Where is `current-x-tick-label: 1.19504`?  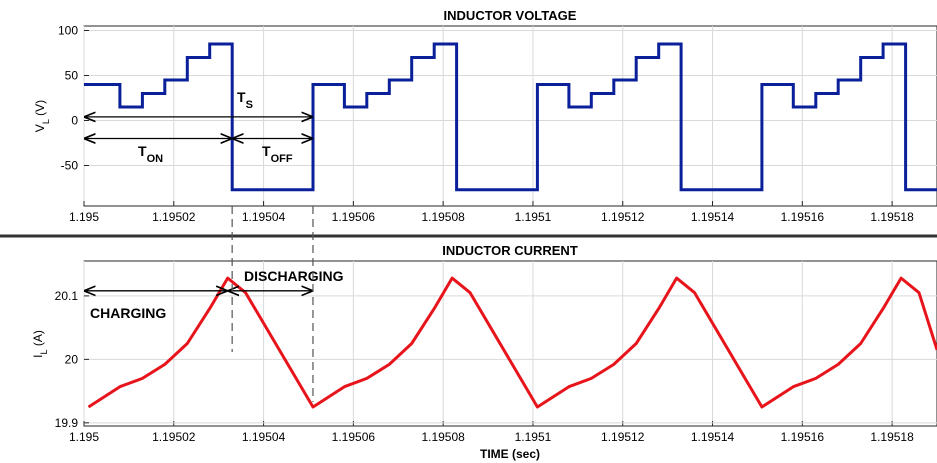 current-x-tick-label: 1.19504 is located at coordinates (264, 437).